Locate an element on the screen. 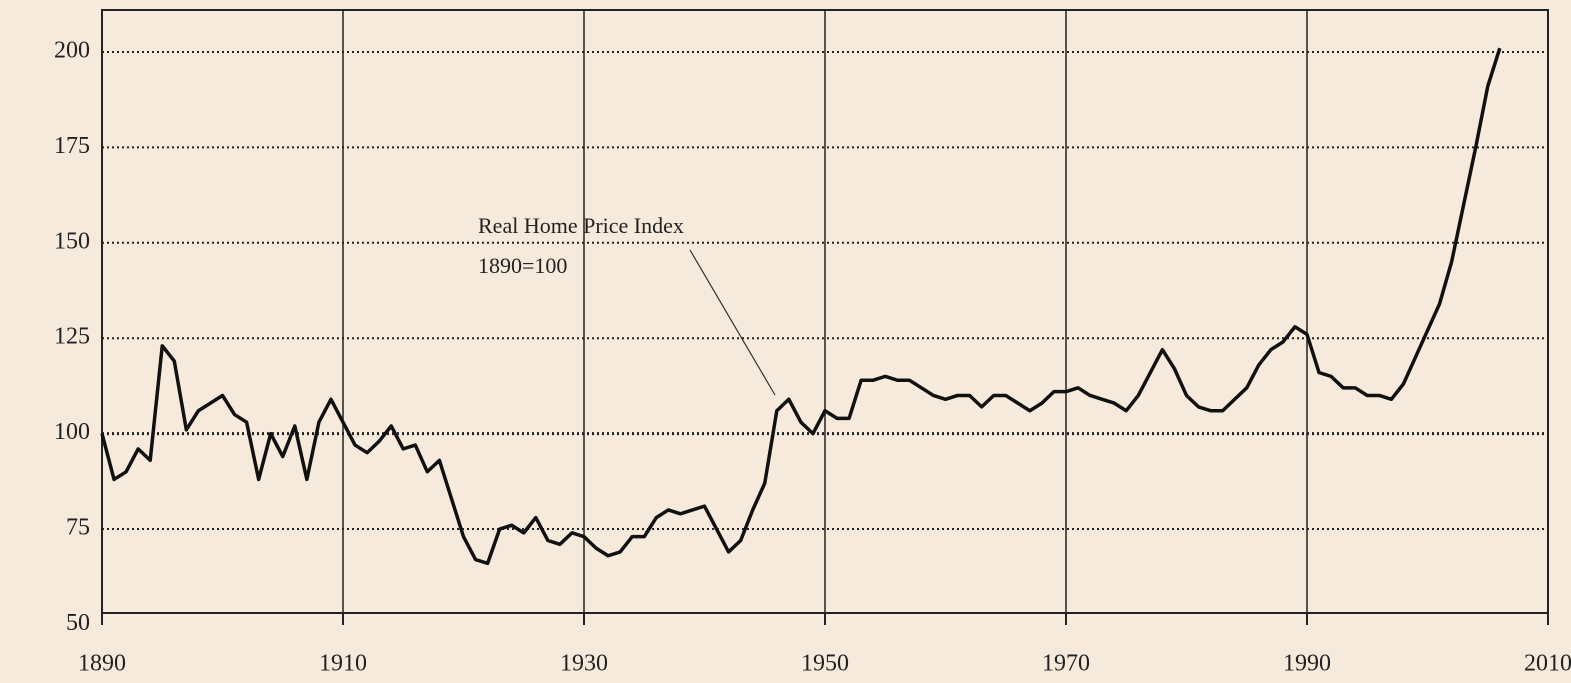 The image size is (1571, 683). y-tick-label: 125 is located at coordinates (72, 337).